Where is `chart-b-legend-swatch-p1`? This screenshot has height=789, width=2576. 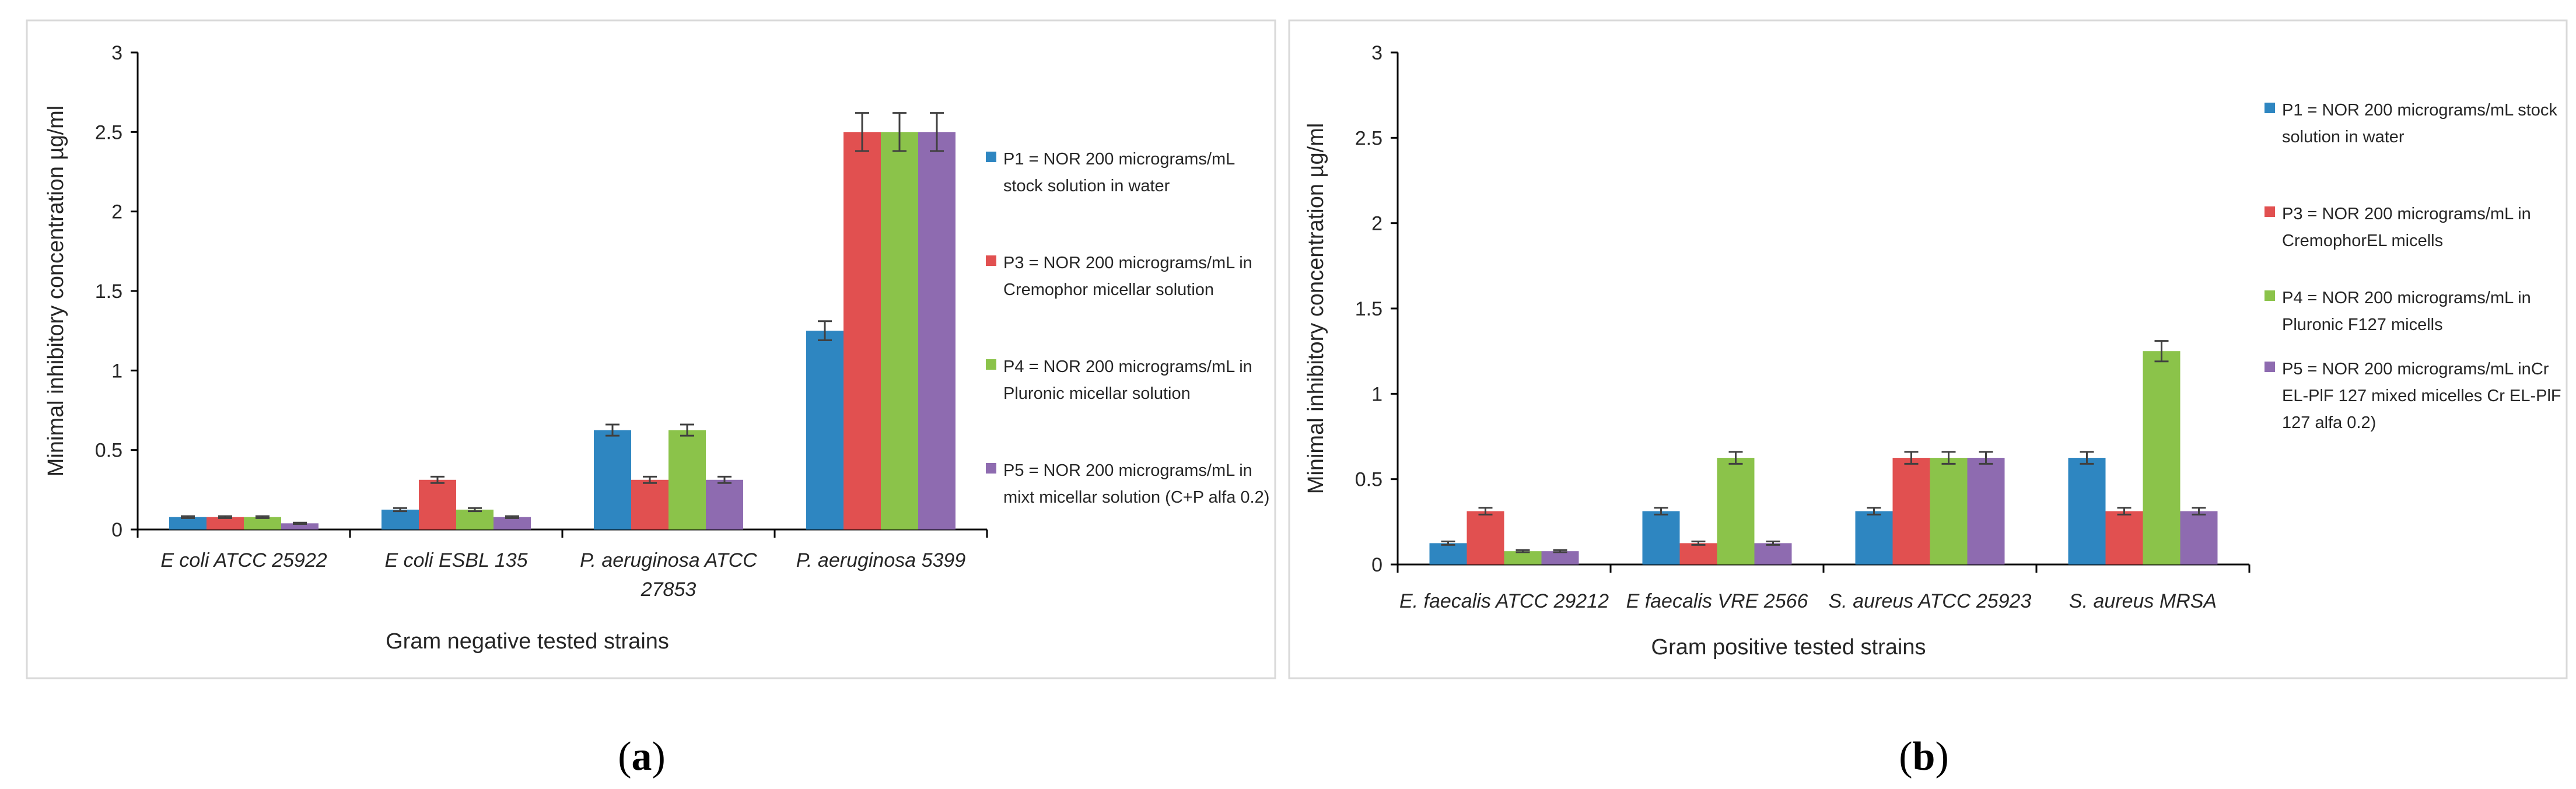 chart-b-legend-swatch-p1 is located at coordinates (2269, 108).